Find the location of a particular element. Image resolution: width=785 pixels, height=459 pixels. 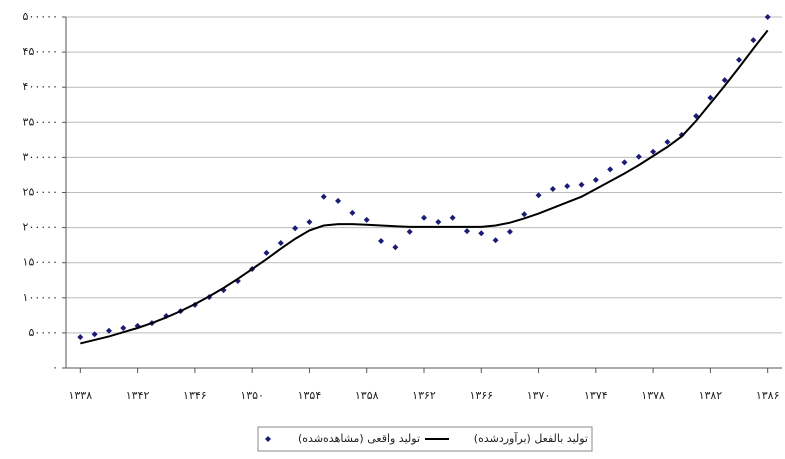

y-tick-label: ۵۰۰۰۰۰ is located at coordinates (40, 16).